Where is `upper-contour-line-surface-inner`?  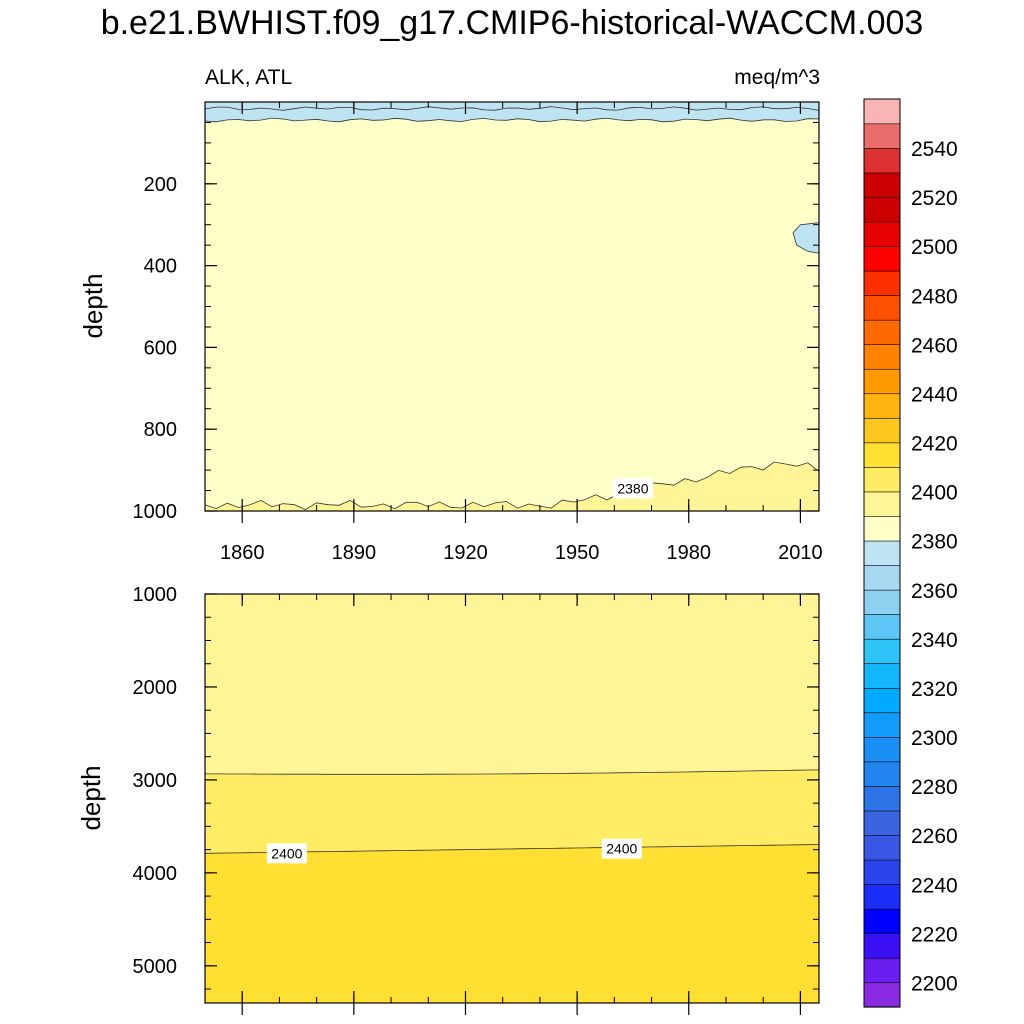
upper-contour-line-surface-inner is located at coordinates (512, 108).